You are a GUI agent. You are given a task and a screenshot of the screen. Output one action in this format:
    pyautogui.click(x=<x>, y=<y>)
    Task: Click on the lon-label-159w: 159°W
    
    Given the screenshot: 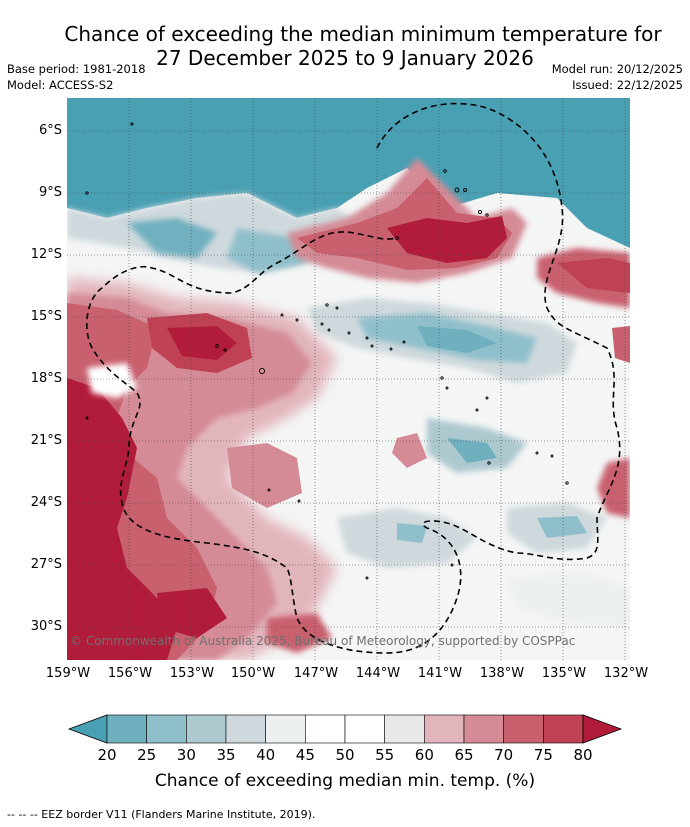 What is the action you would take?
    pyautogui.click(x=68, y=673)
    